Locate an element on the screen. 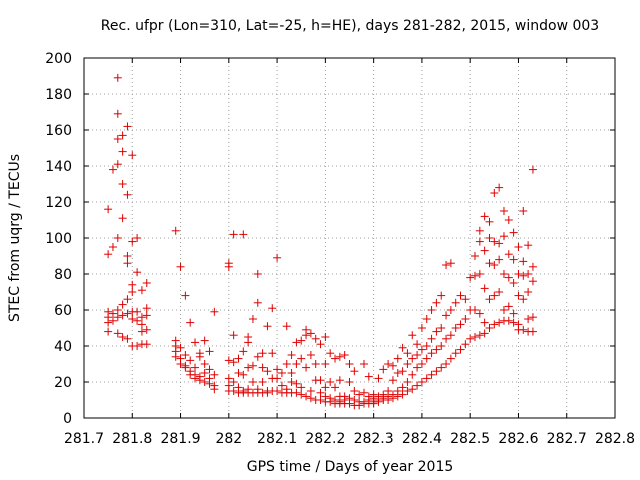 The image size is (640, 480). x-tick-label: 282.1 is located at coordinates (277, 439).